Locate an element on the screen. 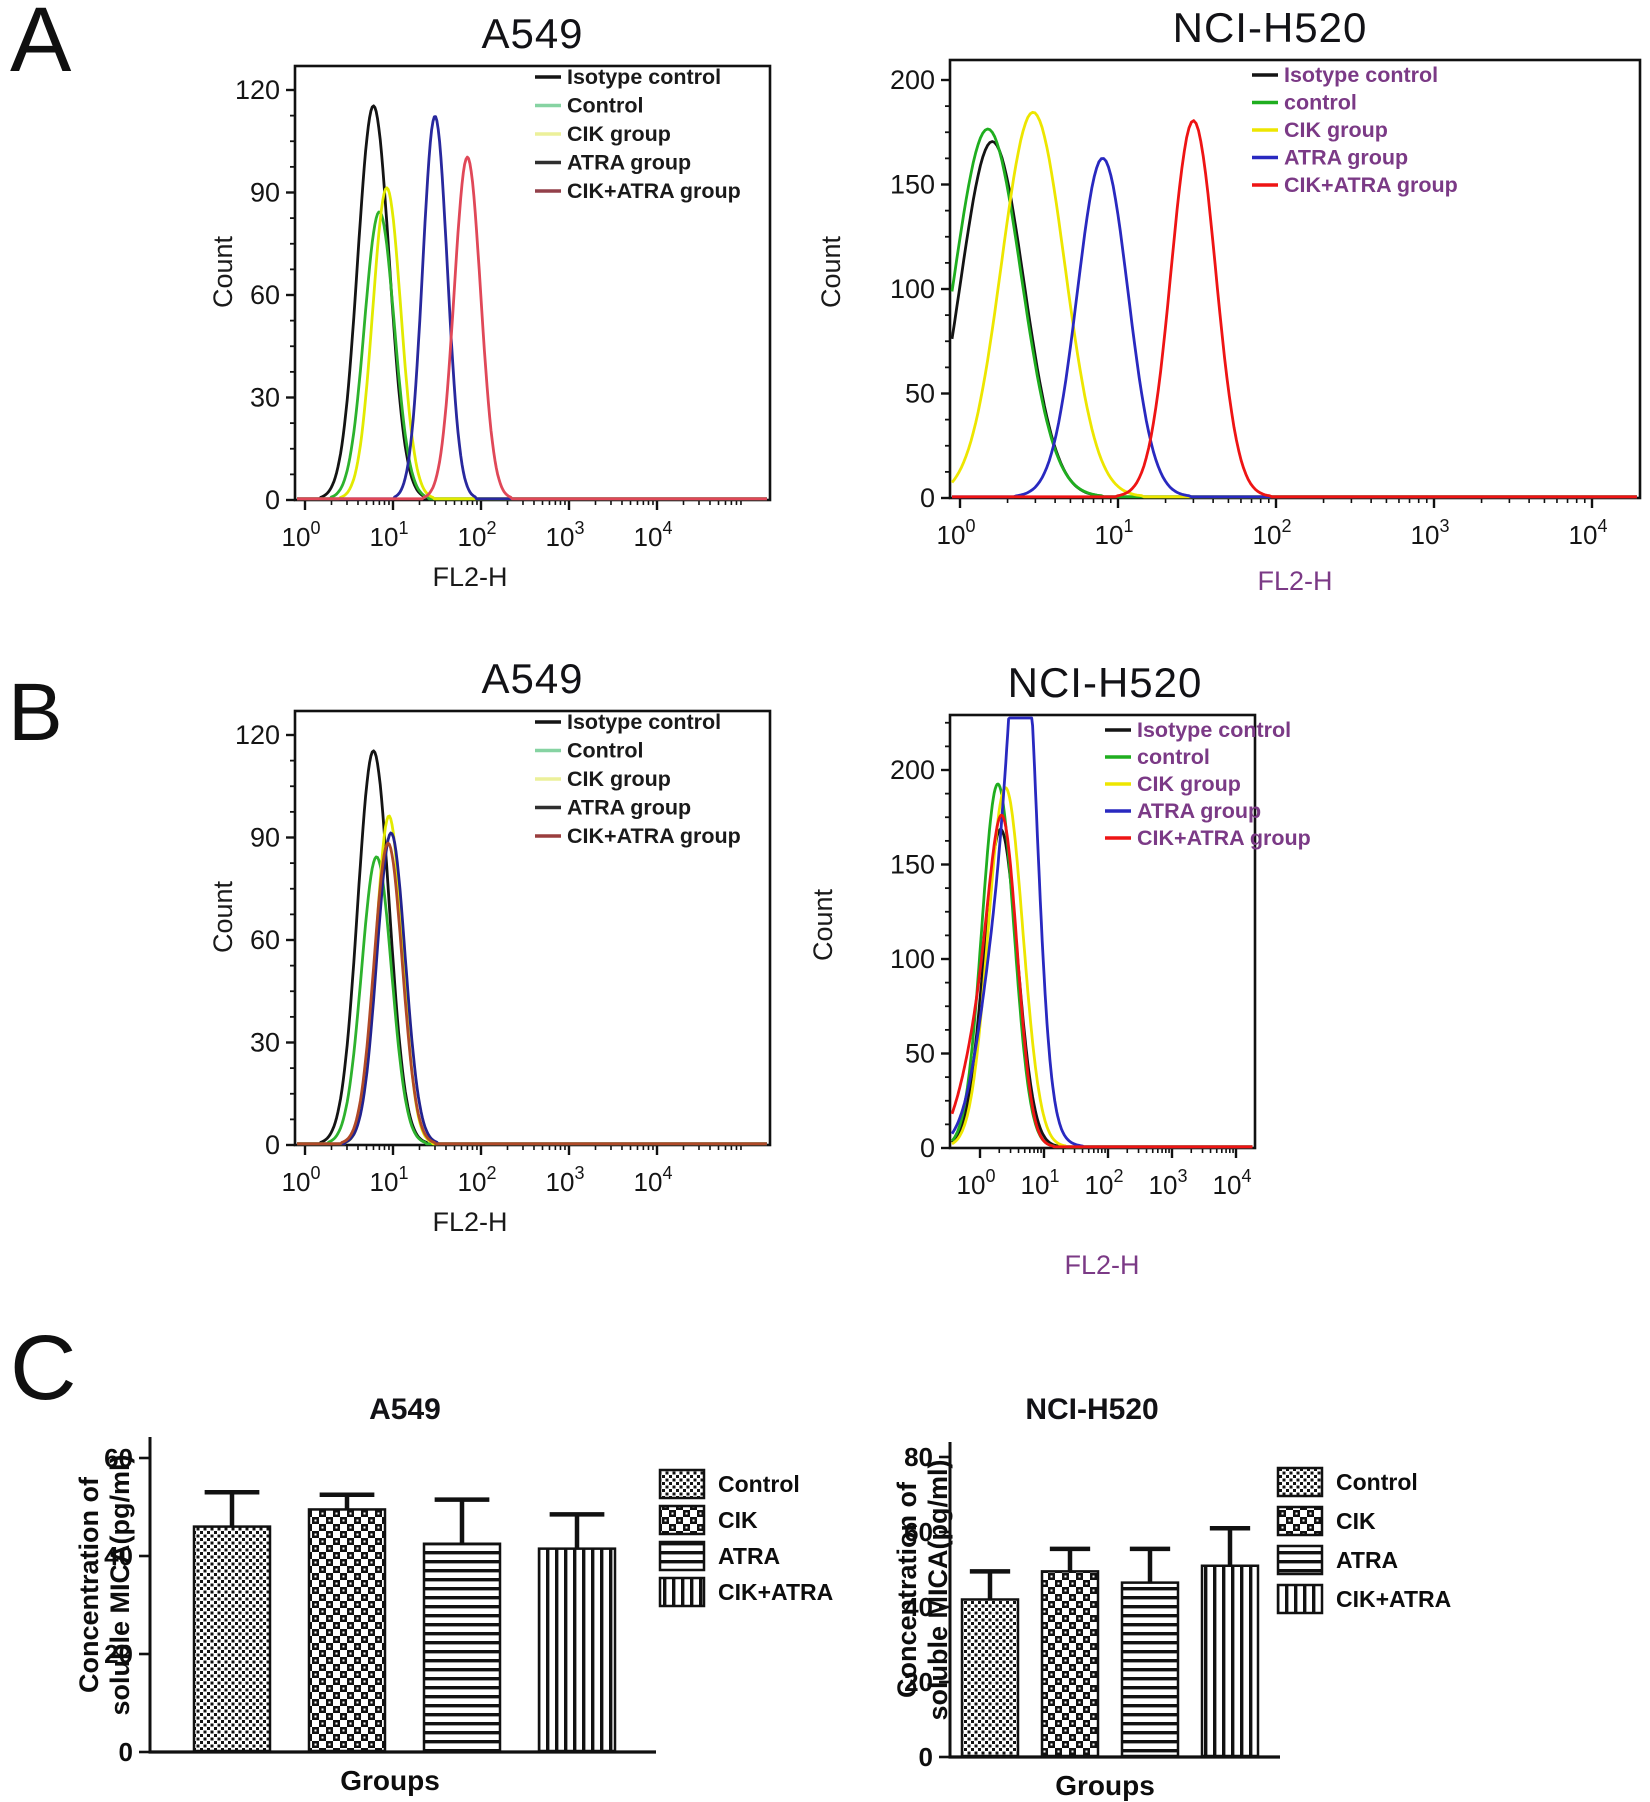 The image size is (1650, 1802). bar-cik-plus-atra is located at coordinates (577, 1650).